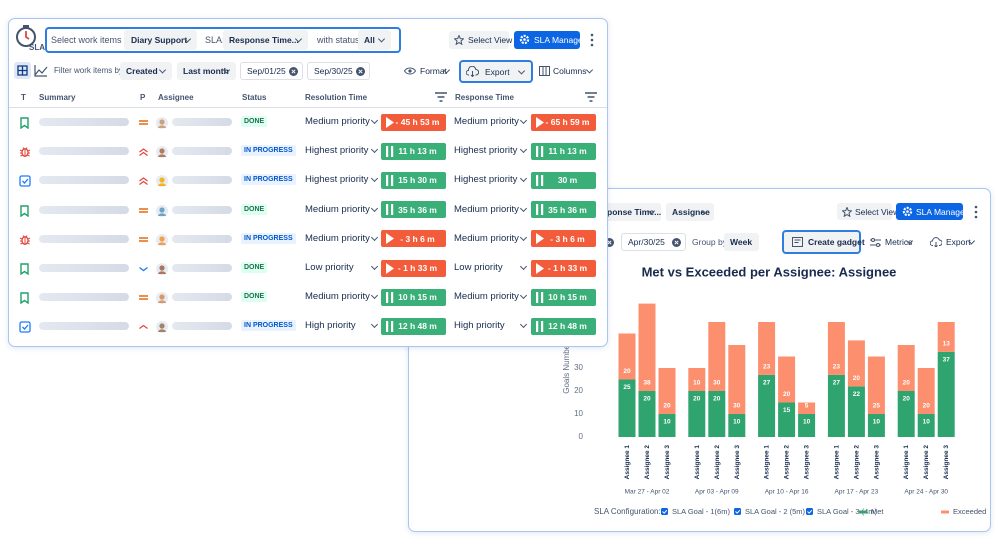 The image size is (998, 547). Describe the element at coordinates (254, 121) in the screenshot. I see `status-chip: DONE` at that location.